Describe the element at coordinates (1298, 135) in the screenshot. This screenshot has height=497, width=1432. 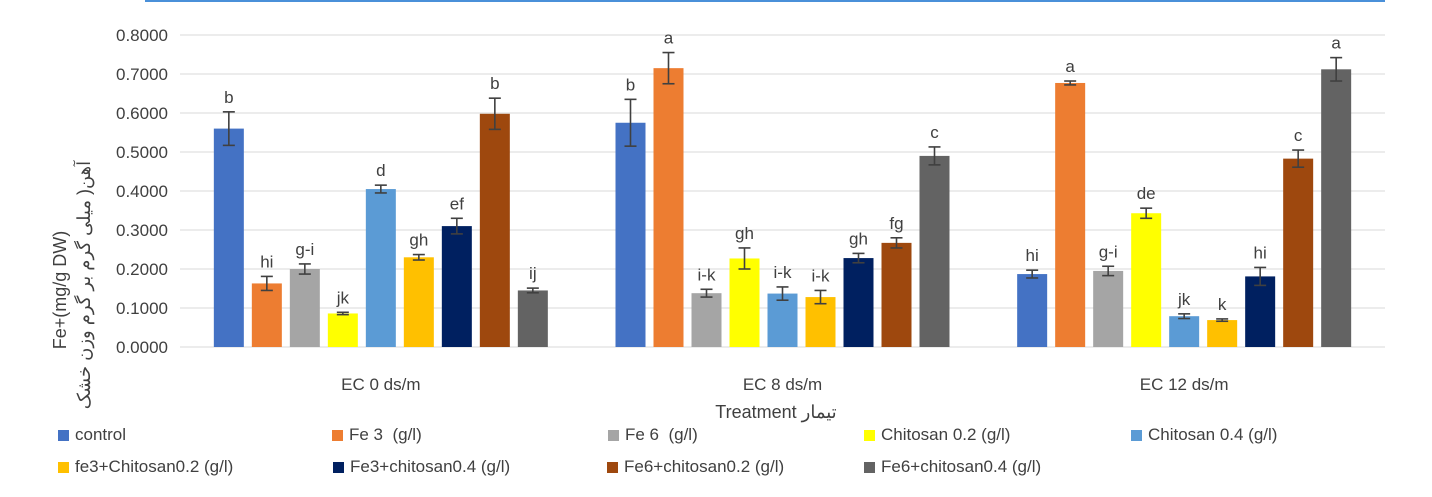
I see `data-label: c` at that location.